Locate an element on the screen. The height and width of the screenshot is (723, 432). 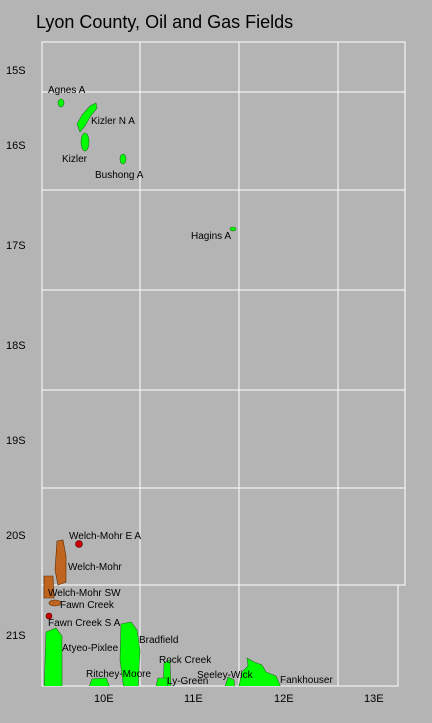
field-label: Ly-Green is located at coordinates (187, 681).